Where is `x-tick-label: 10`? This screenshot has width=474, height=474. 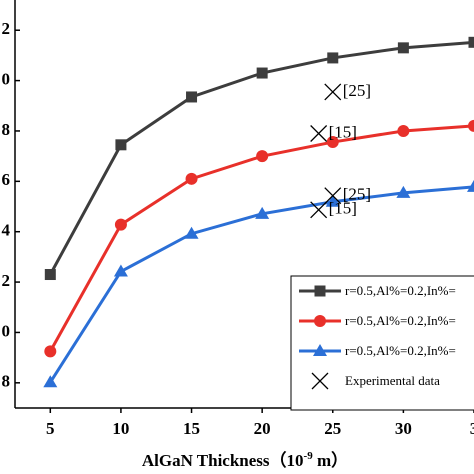 x-tick-label: 10 is located at coordinates (120, 428).